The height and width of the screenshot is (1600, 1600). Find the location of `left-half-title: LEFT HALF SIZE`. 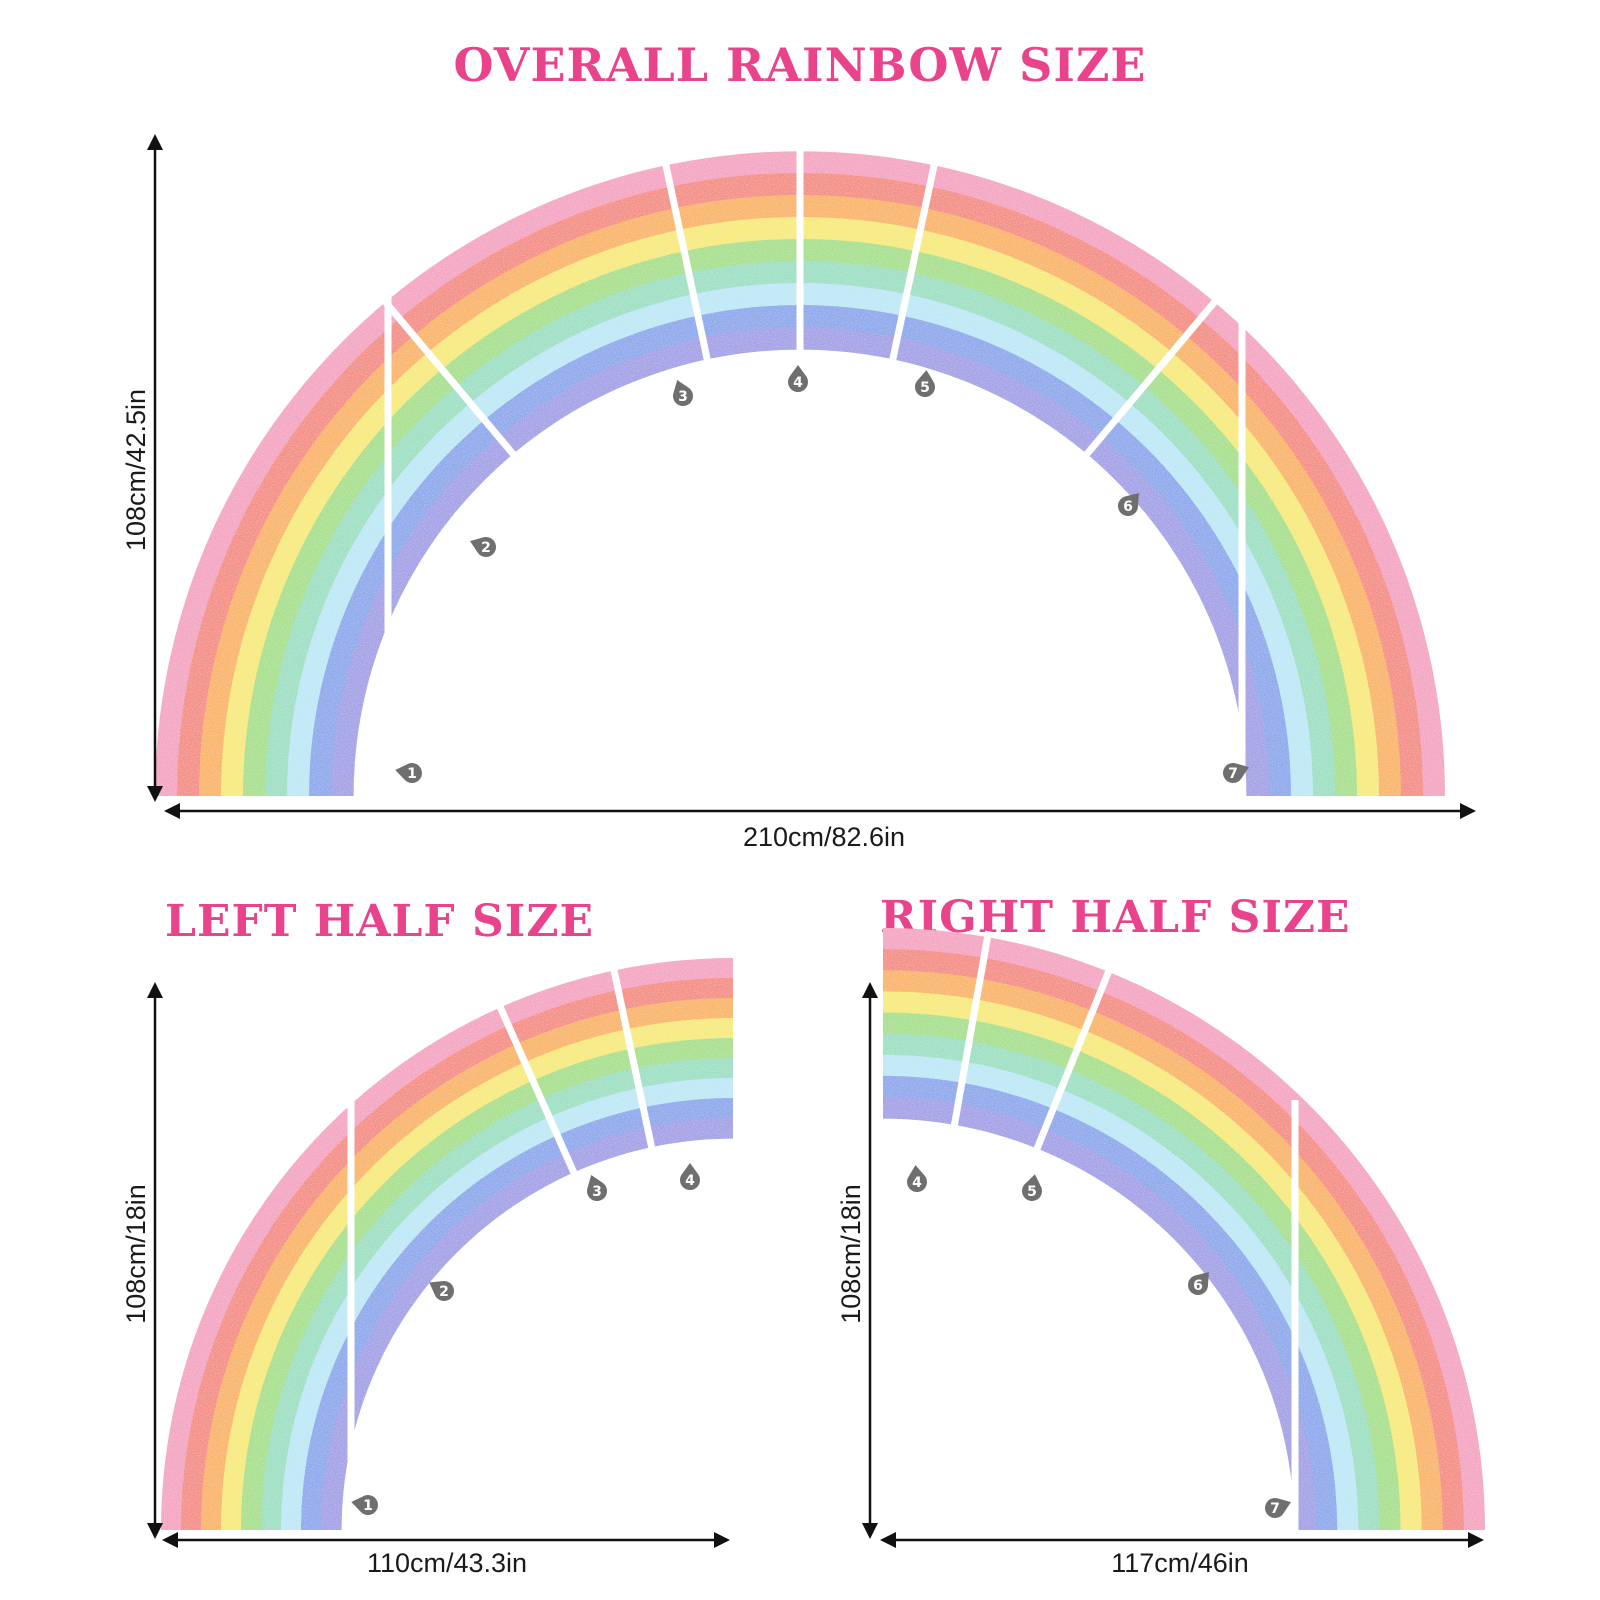

left-half-title: LEFT HALF SIZE is located at coordinates (379, 921).